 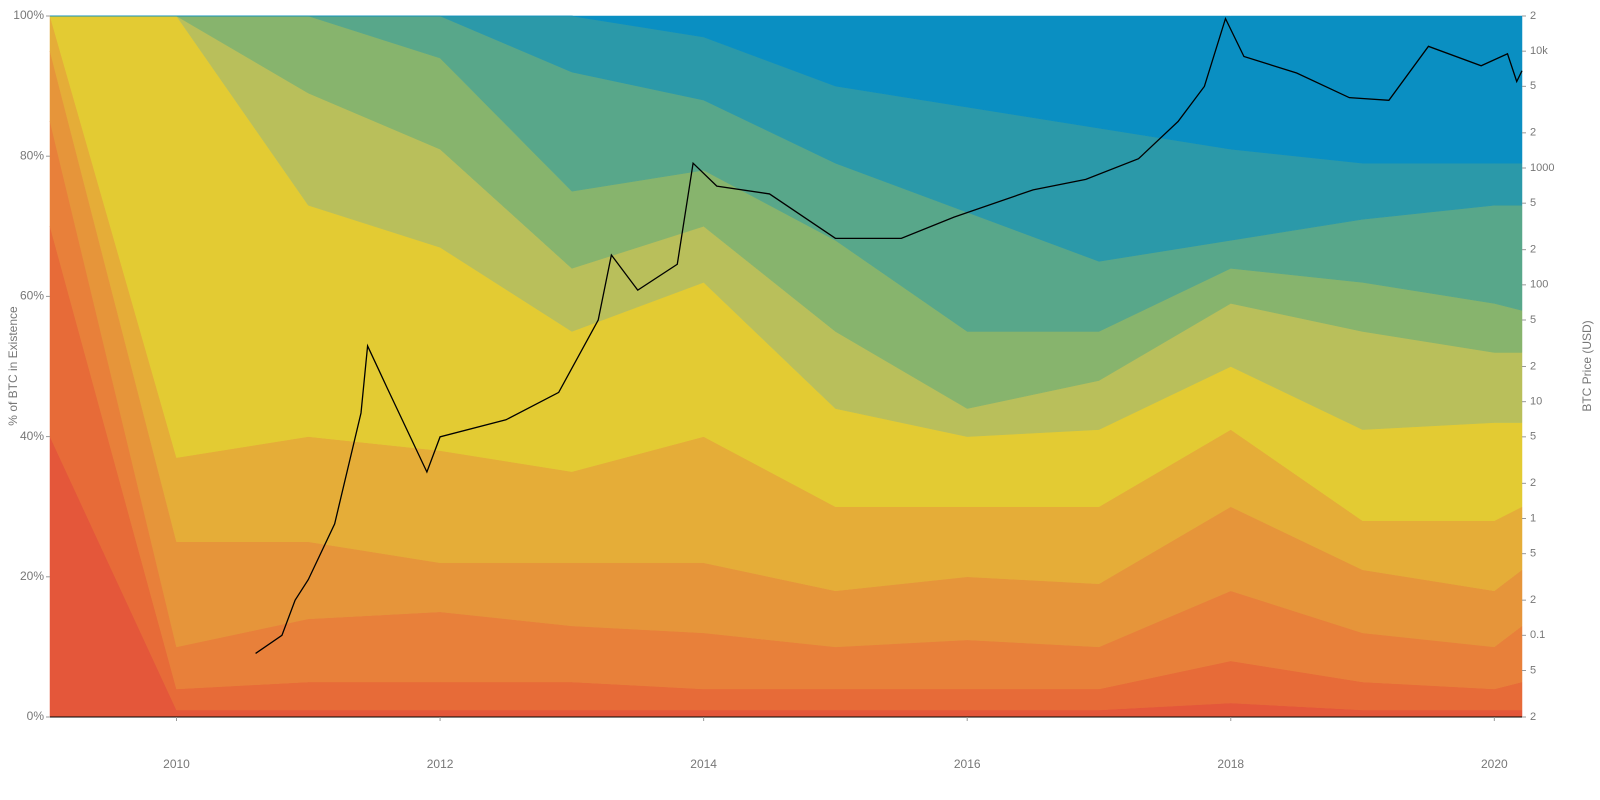 I want to click on y2-tick-label: 1, so click(x=1533, y=518).